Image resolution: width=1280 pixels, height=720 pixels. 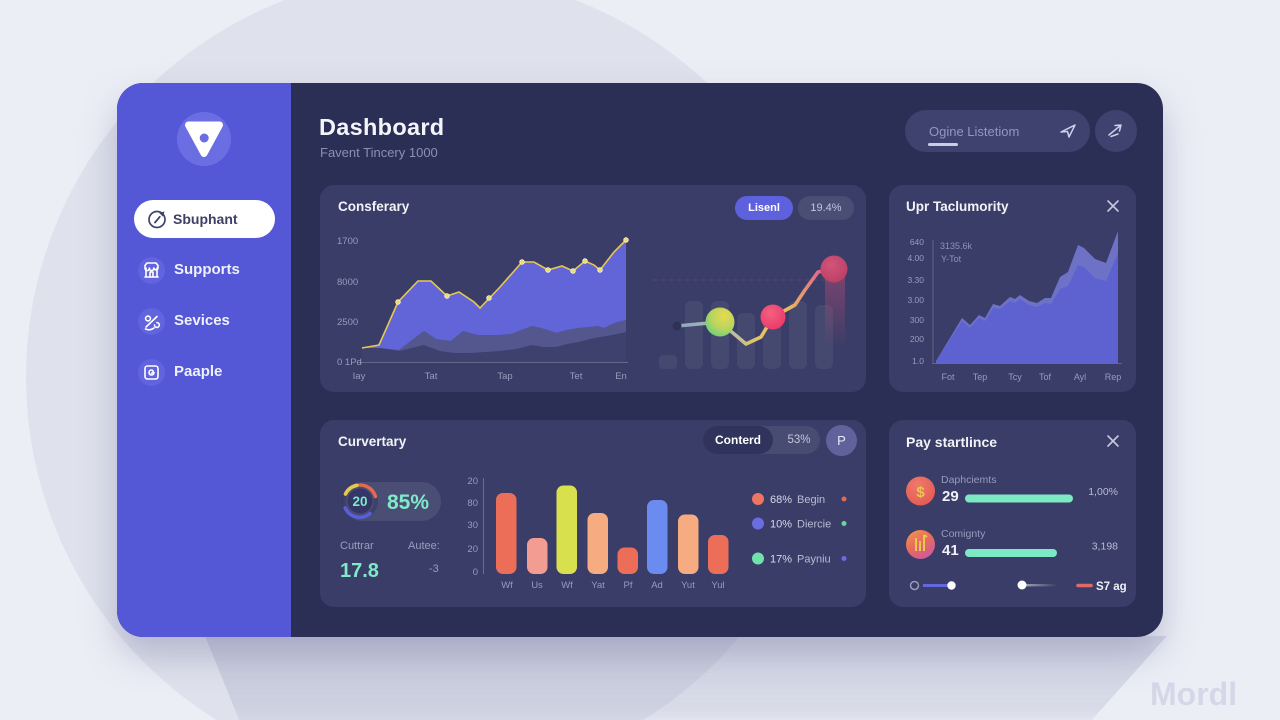 What do you see at coordinates (1045, 377) in the screenshot?
I see `svg-text: Tof` at bounding box center [1045, 377].